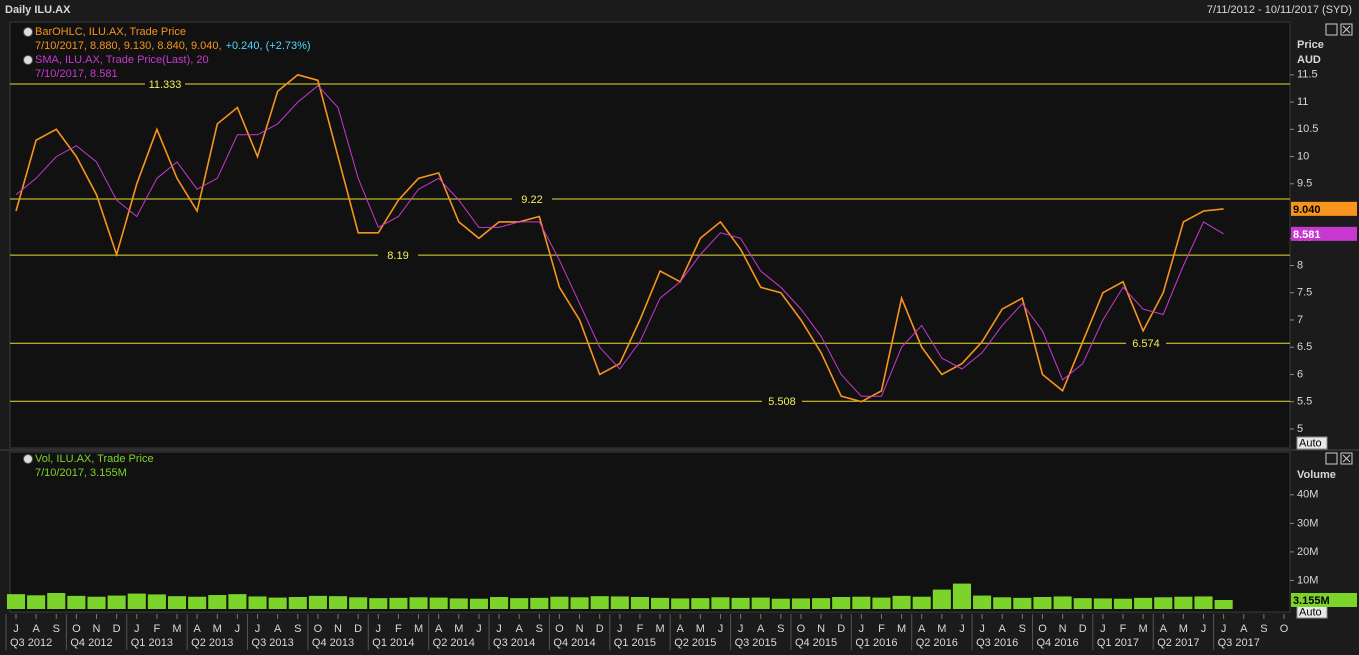 Image resolution: width=1359 pixels, height=655 pixels. What do you see at coordinates (1279, 10) in the screenshot?
I see `date-range: 7/11/2012 - 10/11/2017 (SYD)` at bounding box center [1279, 10].